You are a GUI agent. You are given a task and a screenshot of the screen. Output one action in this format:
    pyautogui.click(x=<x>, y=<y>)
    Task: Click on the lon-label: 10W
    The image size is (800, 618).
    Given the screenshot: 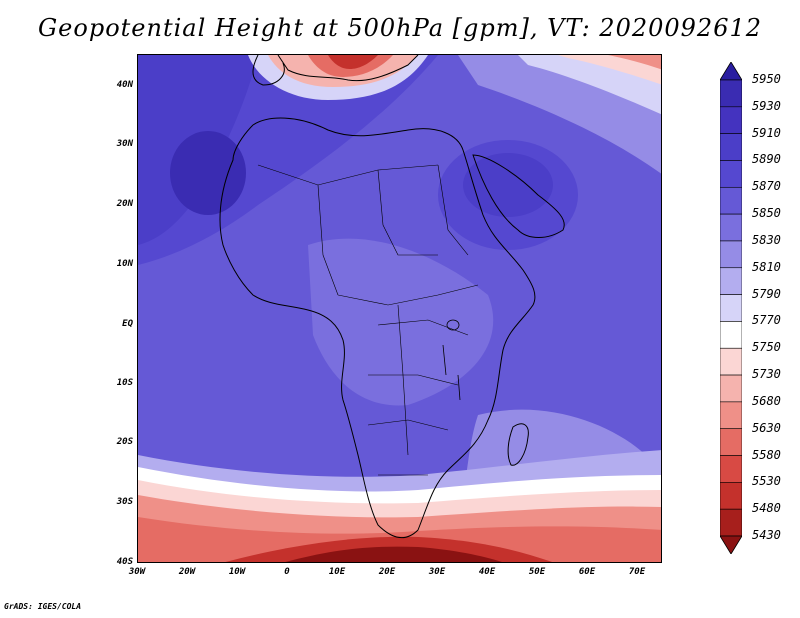 What is the action you would take?
    pyautogui.click(x=237, y=572)
    